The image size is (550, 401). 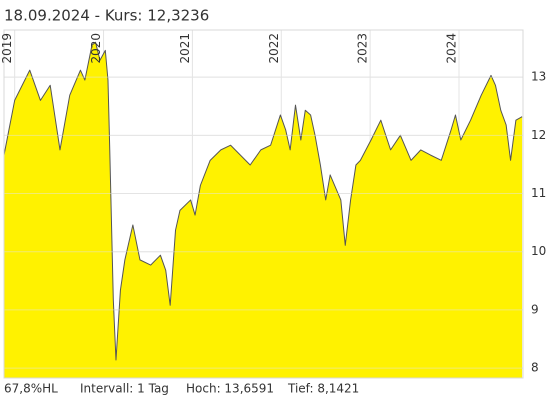 I want to click on y-tick-label: 11, so click(x=538, y=193).